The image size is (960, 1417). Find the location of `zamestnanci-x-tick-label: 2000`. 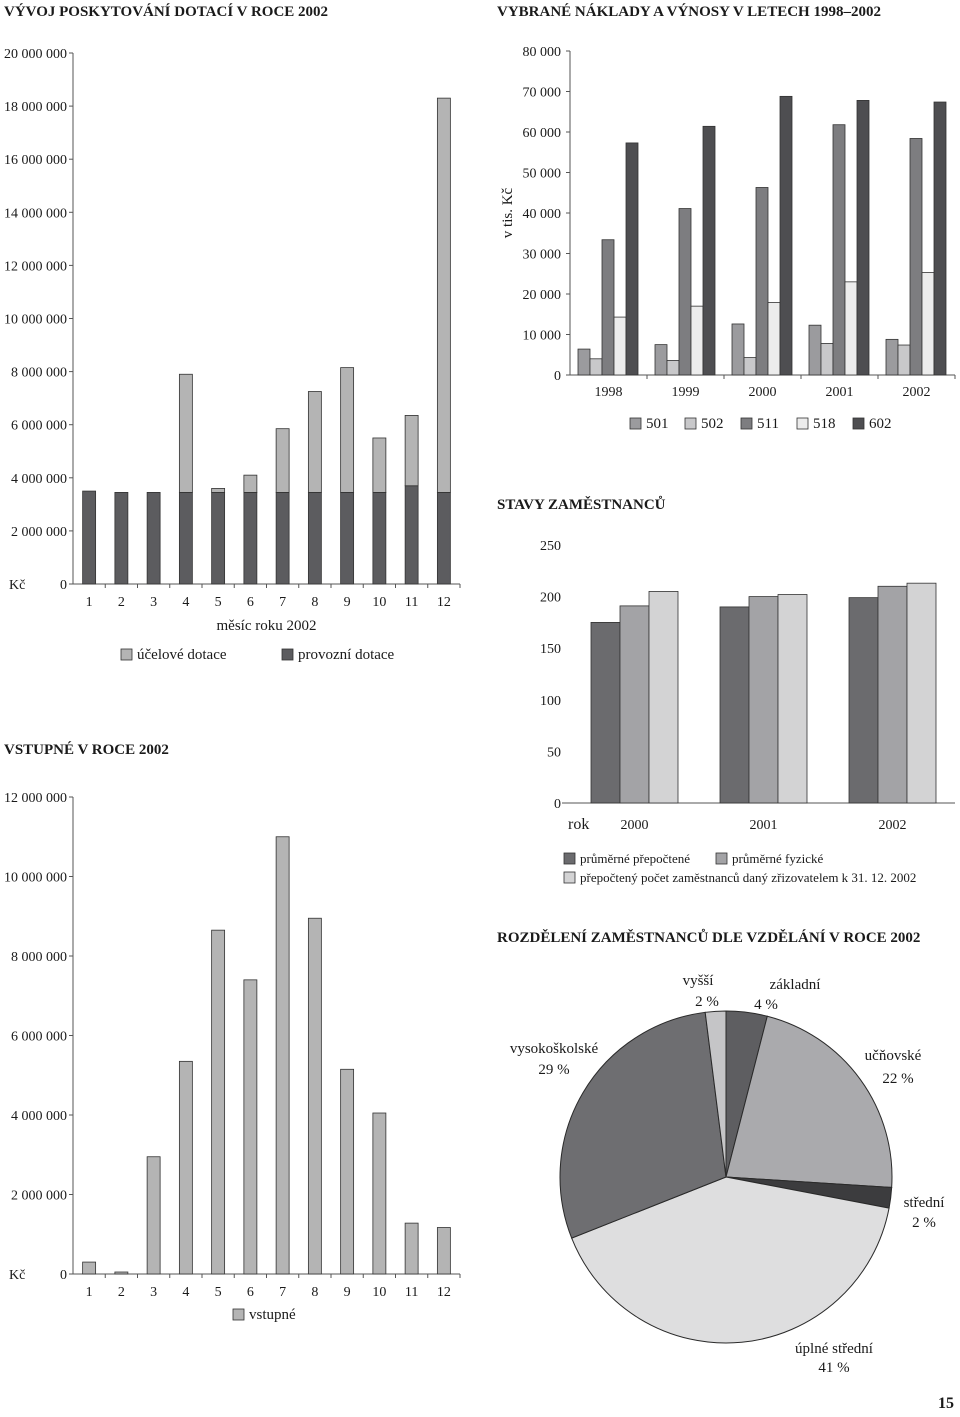

zamestnanci-x-tick-label: 2000 is located at coordinates (635, 825).